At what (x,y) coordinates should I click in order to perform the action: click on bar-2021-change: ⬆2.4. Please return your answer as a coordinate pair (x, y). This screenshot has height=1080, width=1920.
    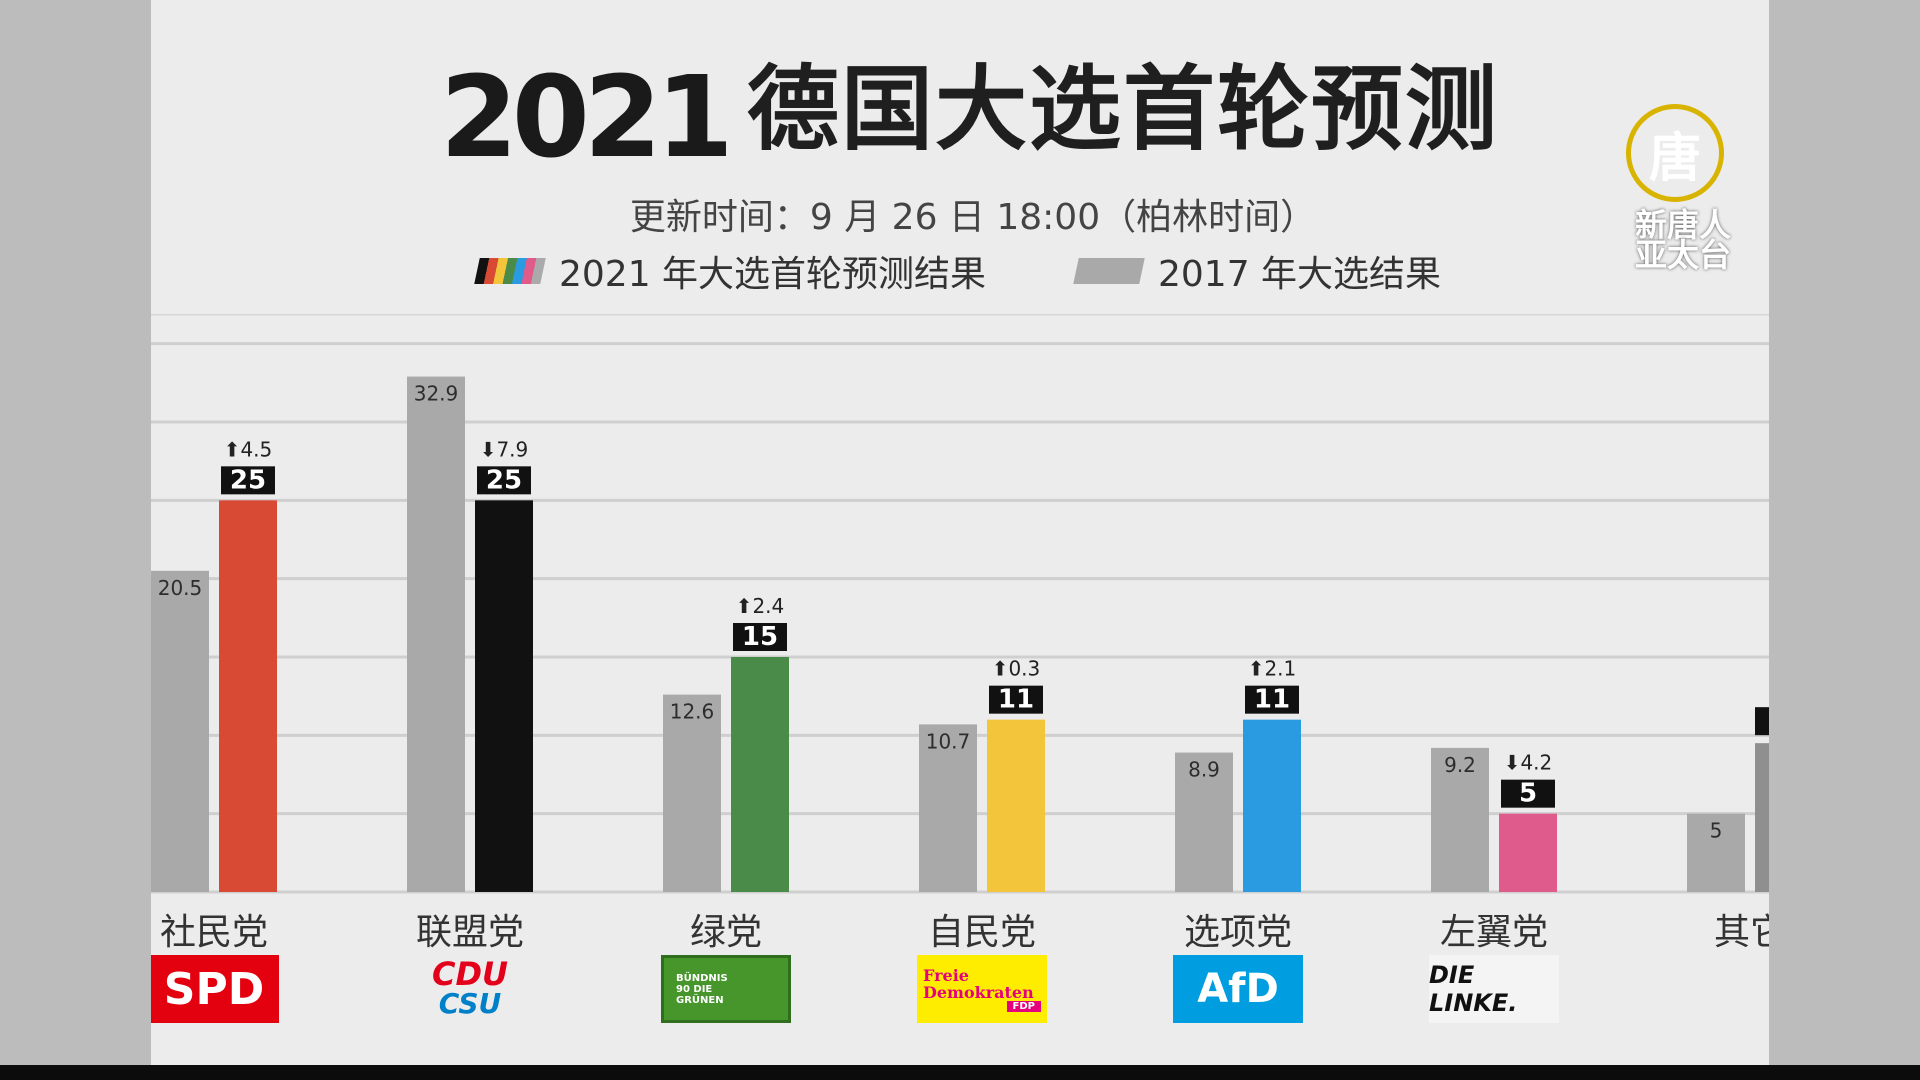
    Looking at the image, I should click on (760, 606).